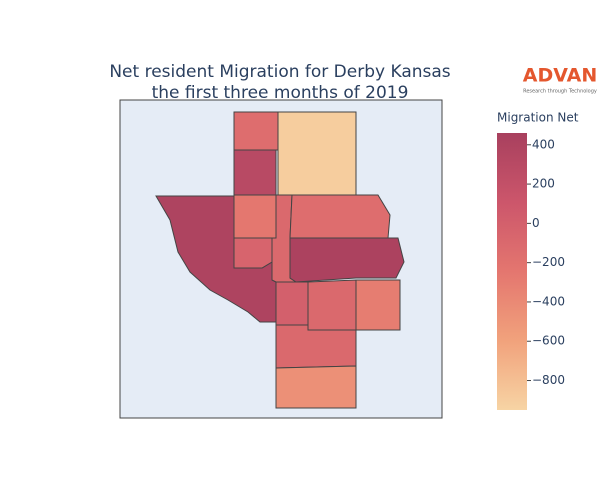 Image resolution: width=600 pixels, height=504 pixels. What do you see at coordinates (548, 341) in the screenshot?
I see `colorbar-tick-label: −600` at bounding box center [548, 341].